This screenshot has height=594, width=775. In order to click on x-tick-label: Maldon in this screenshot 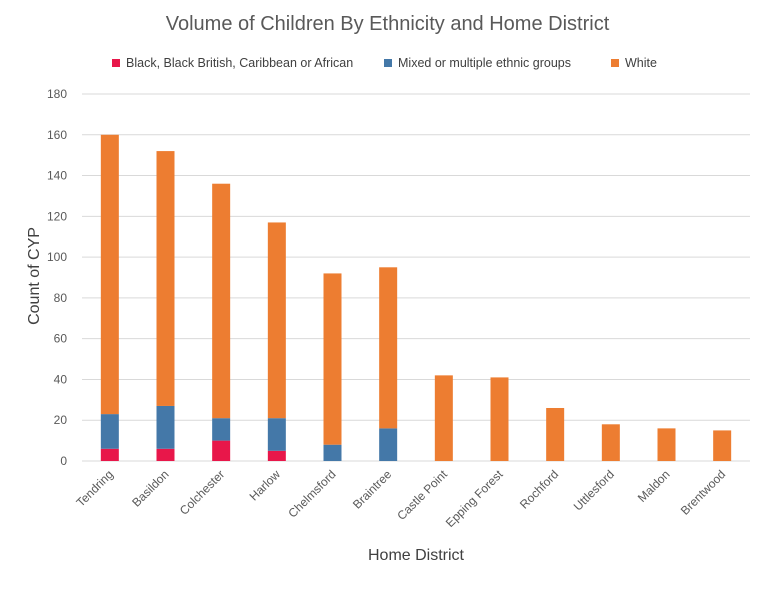, I will do `click(654, 486)`.